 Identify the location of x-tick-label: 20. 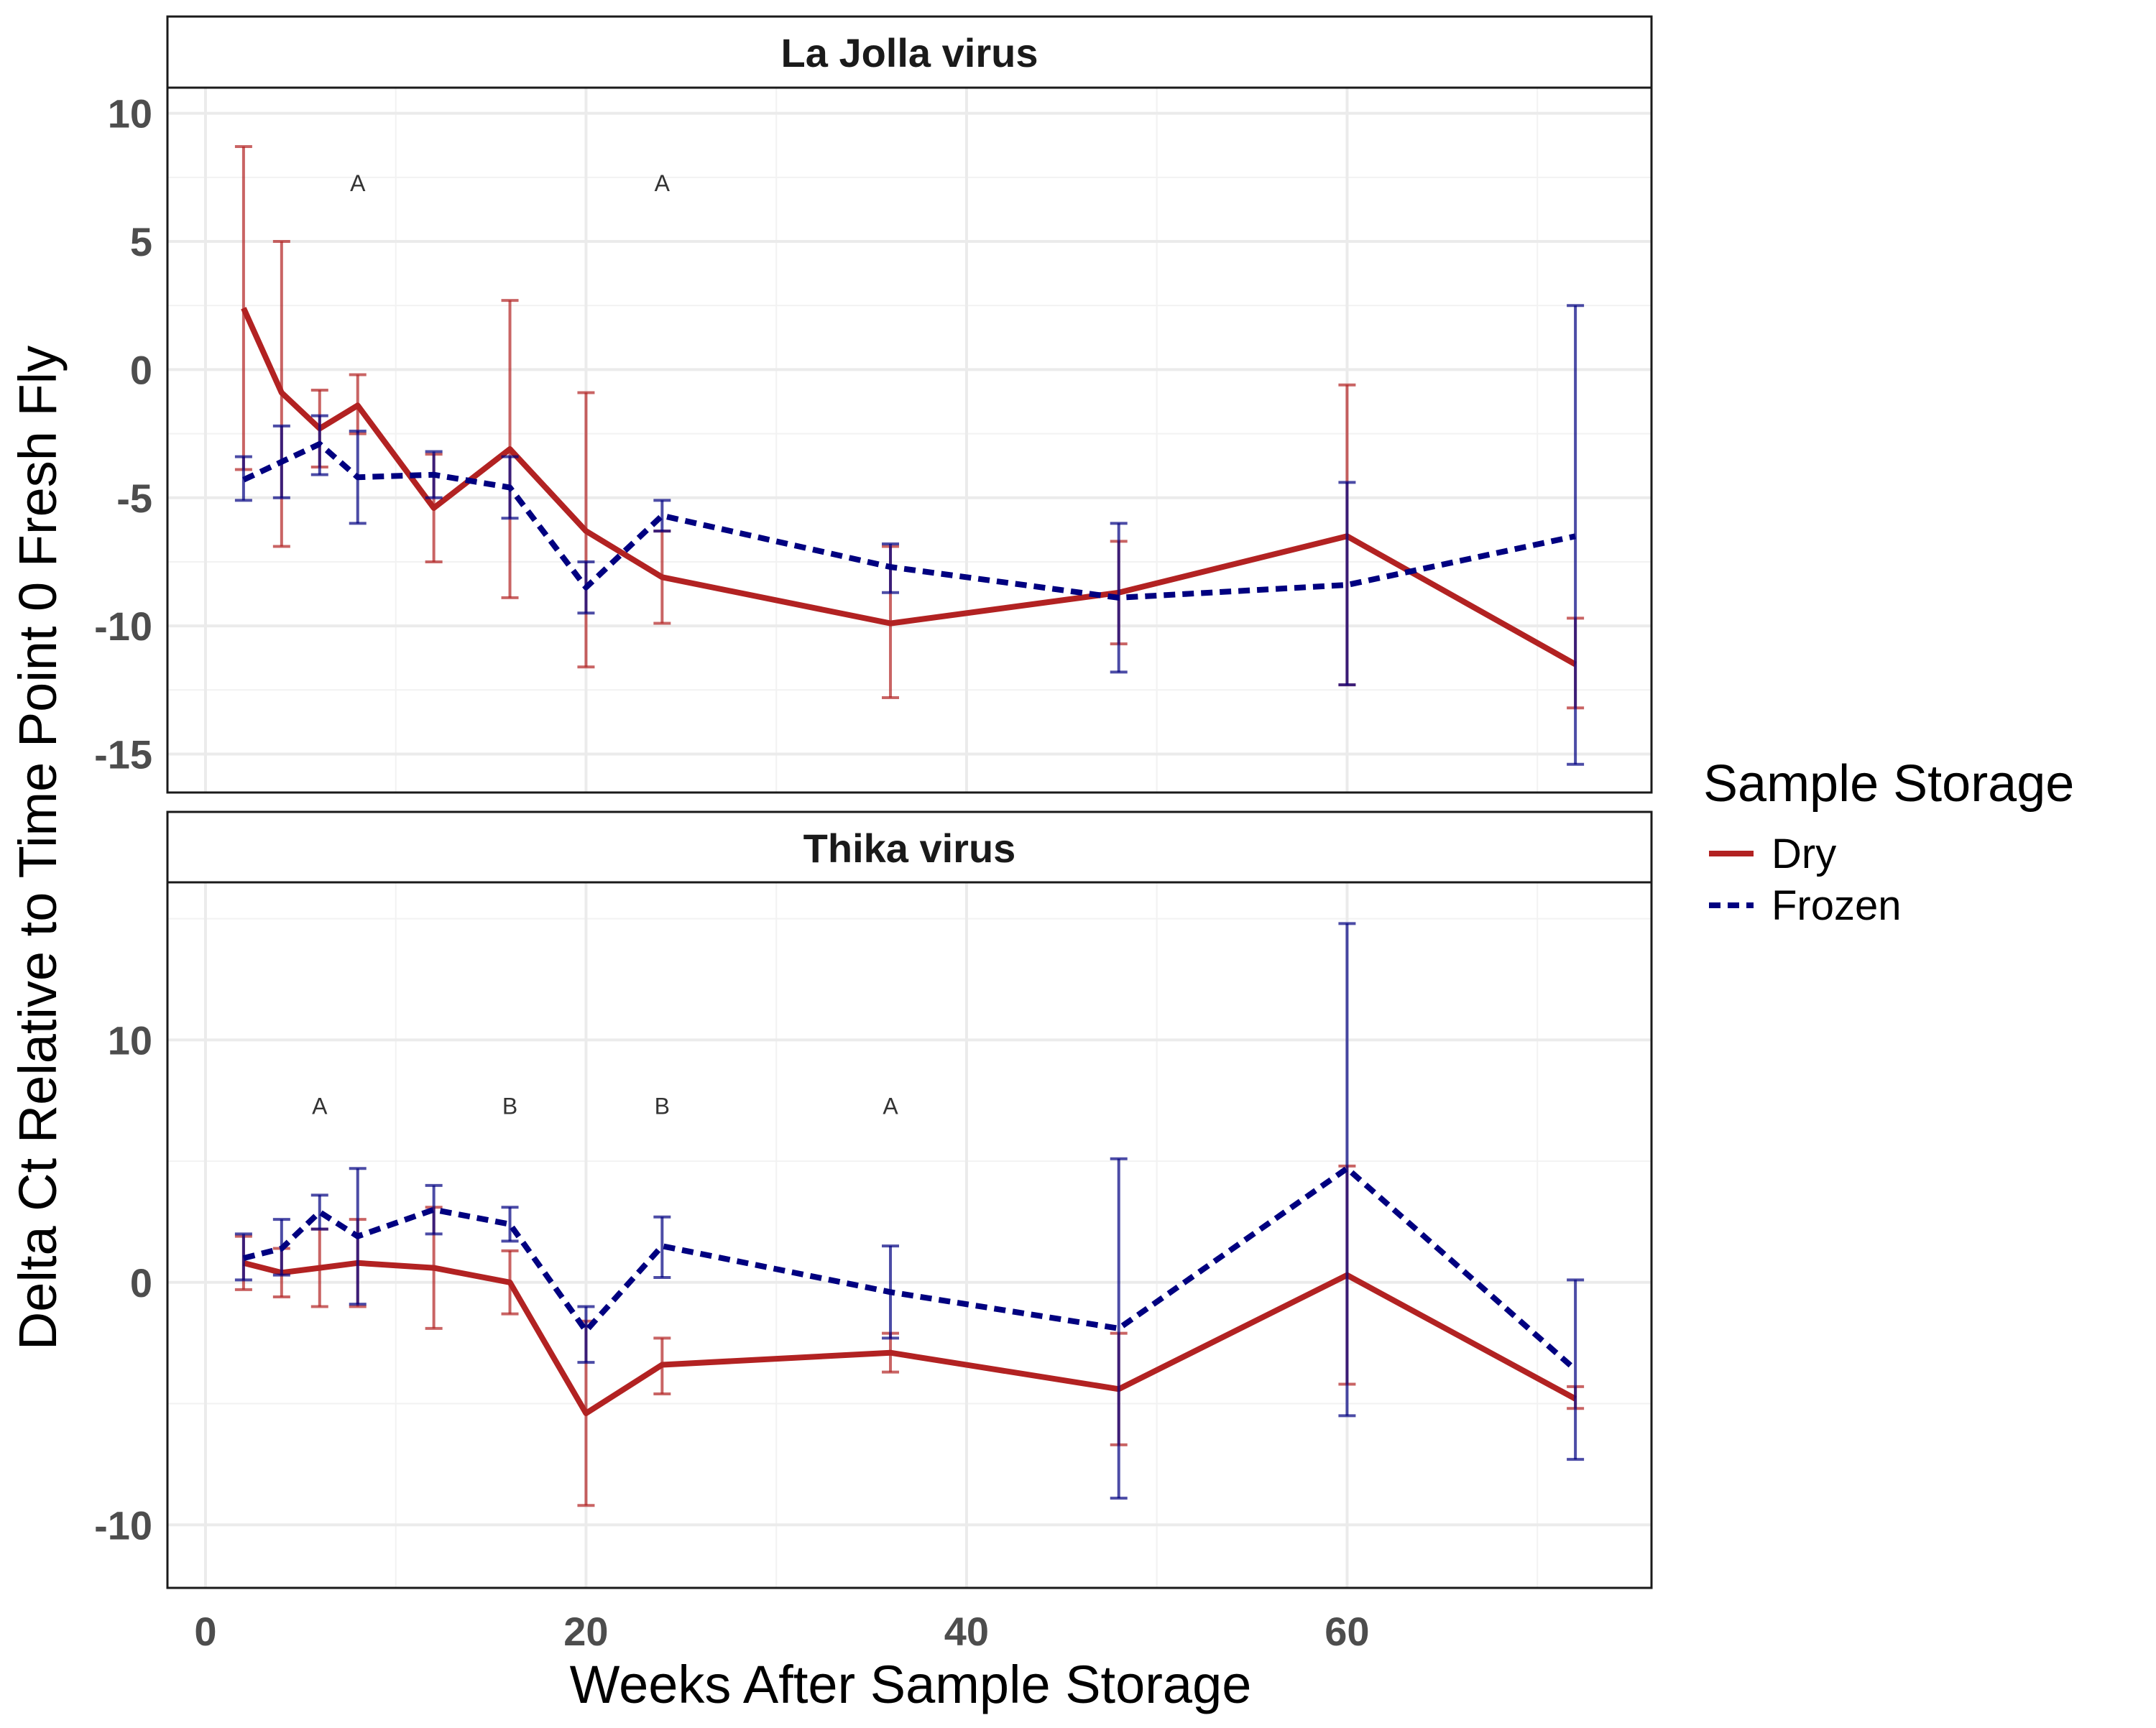
(585, 1632).